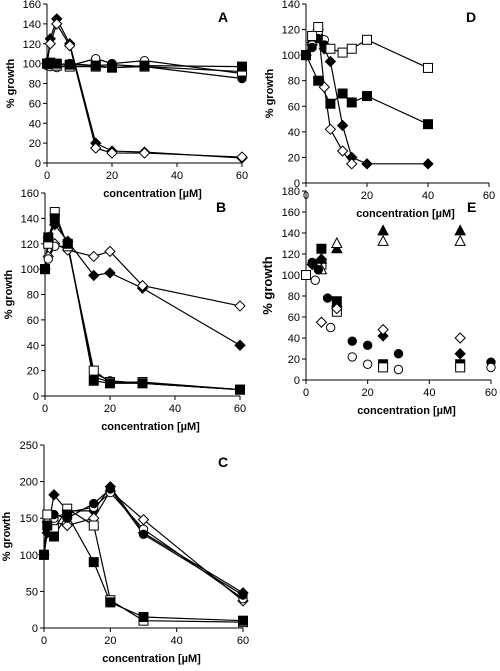  I want to click on y-tick-label: 150, so click(29, 519).